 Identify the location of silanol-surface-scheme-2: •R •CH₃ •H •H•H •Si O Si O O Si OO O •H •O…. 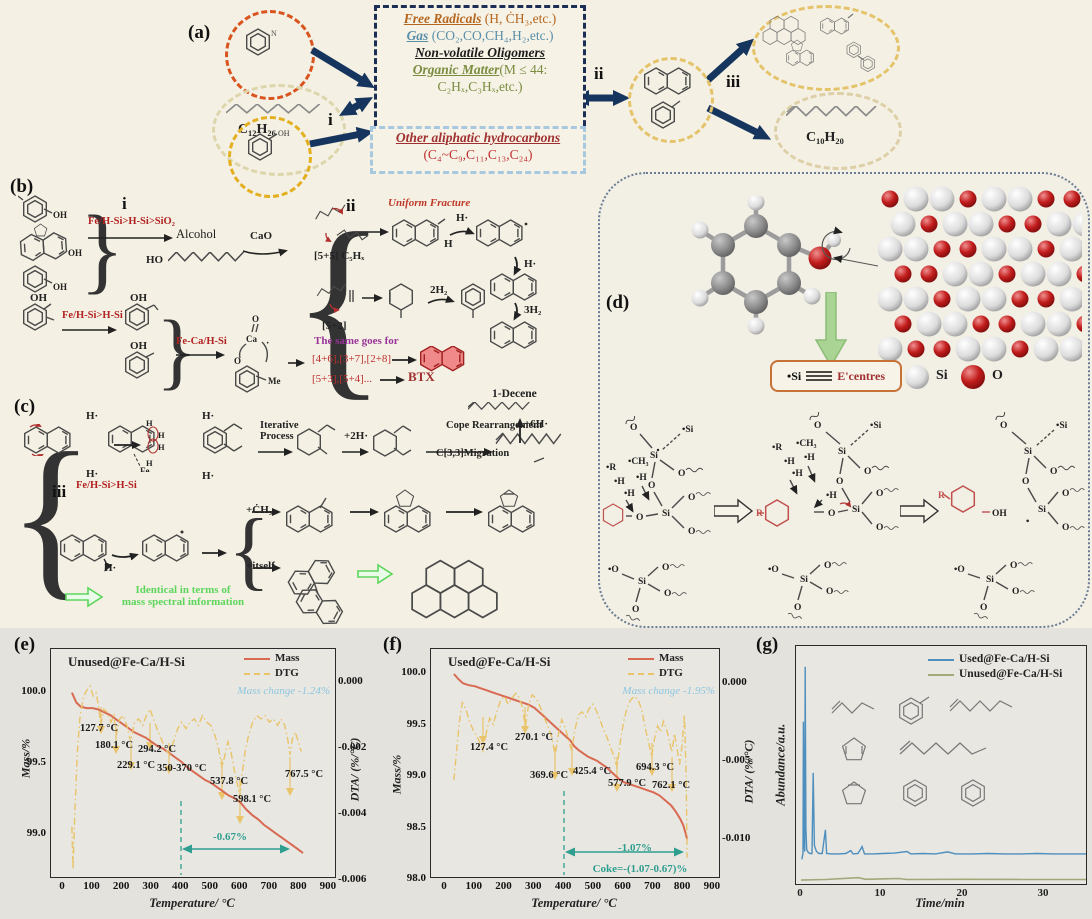
(827, 516).